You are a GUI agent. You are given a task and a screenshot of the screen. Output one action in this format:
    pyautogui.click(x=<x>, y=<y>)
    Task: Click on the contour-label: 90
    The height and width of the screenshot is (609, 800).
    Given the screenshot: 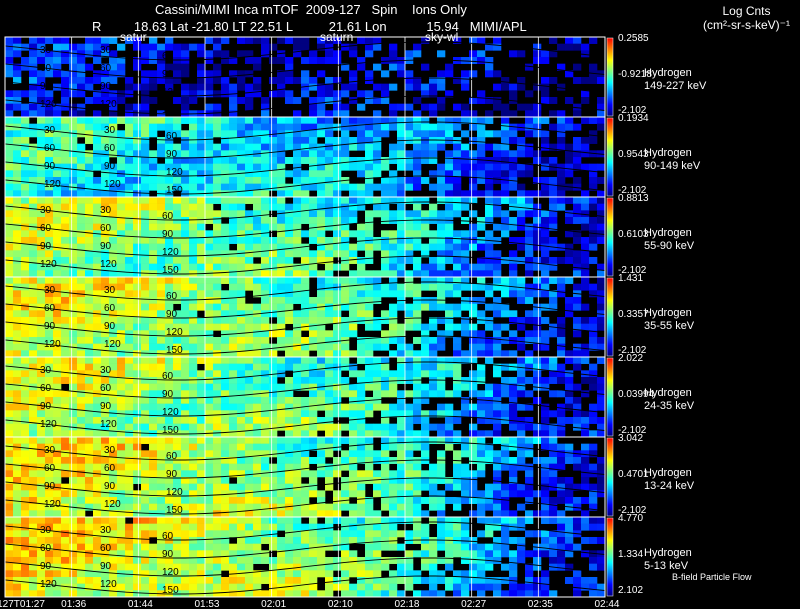 What is the action you would take?
    pyautogui.click(x=50, y=326)
    